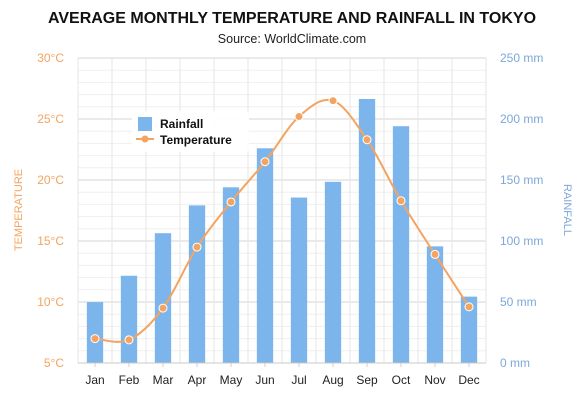  What do you see at coordinates (50, 58) in the screenshot?
I see `left-axis-tick-label: 30°C` at bounding box center [50, 58].